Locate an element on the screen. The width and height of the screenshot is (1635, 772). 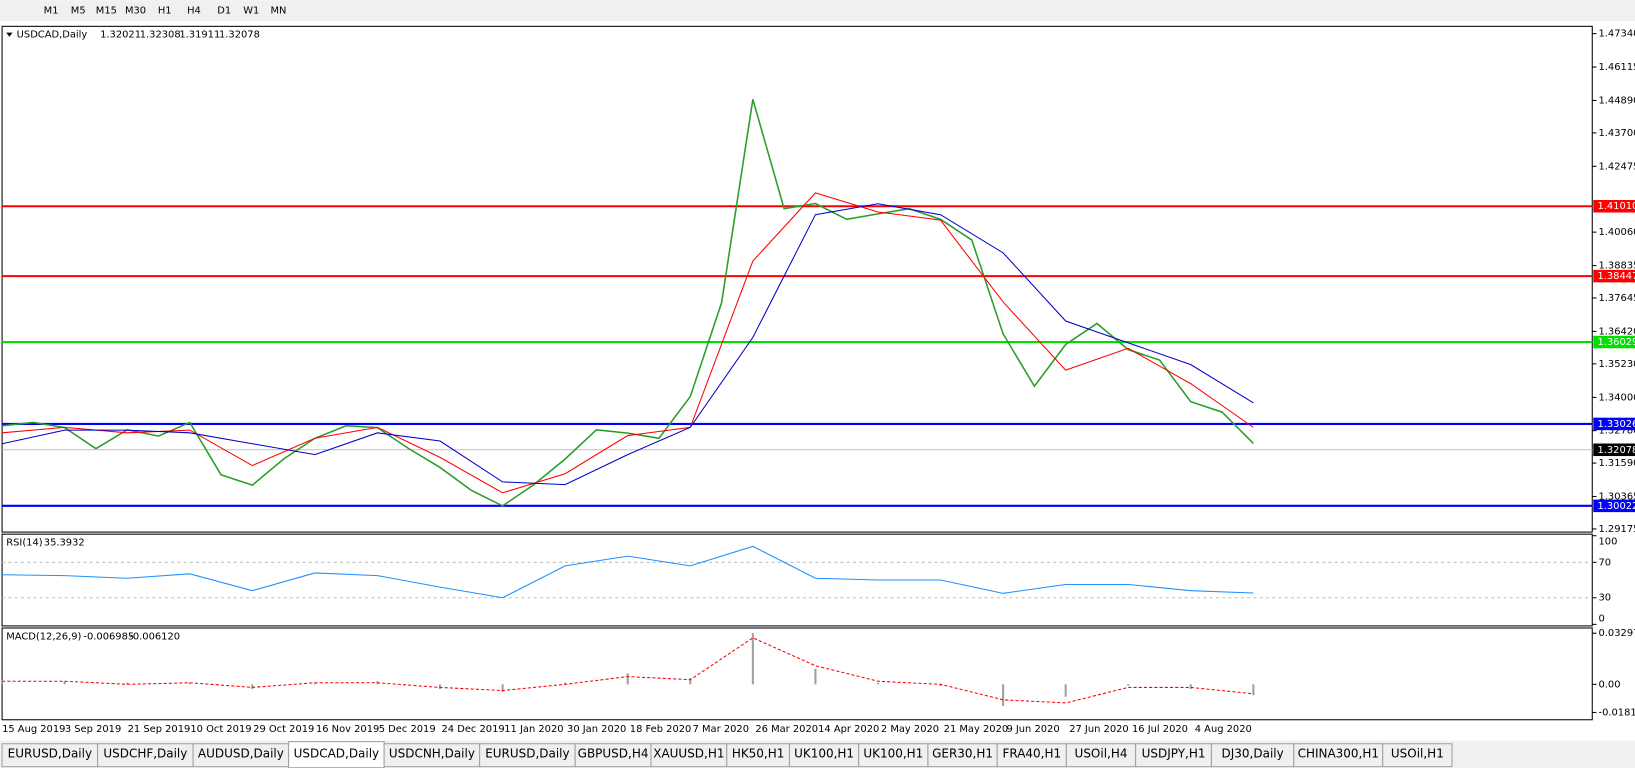
tab-label: GER30,H1 is located at coordinates (962, 754).